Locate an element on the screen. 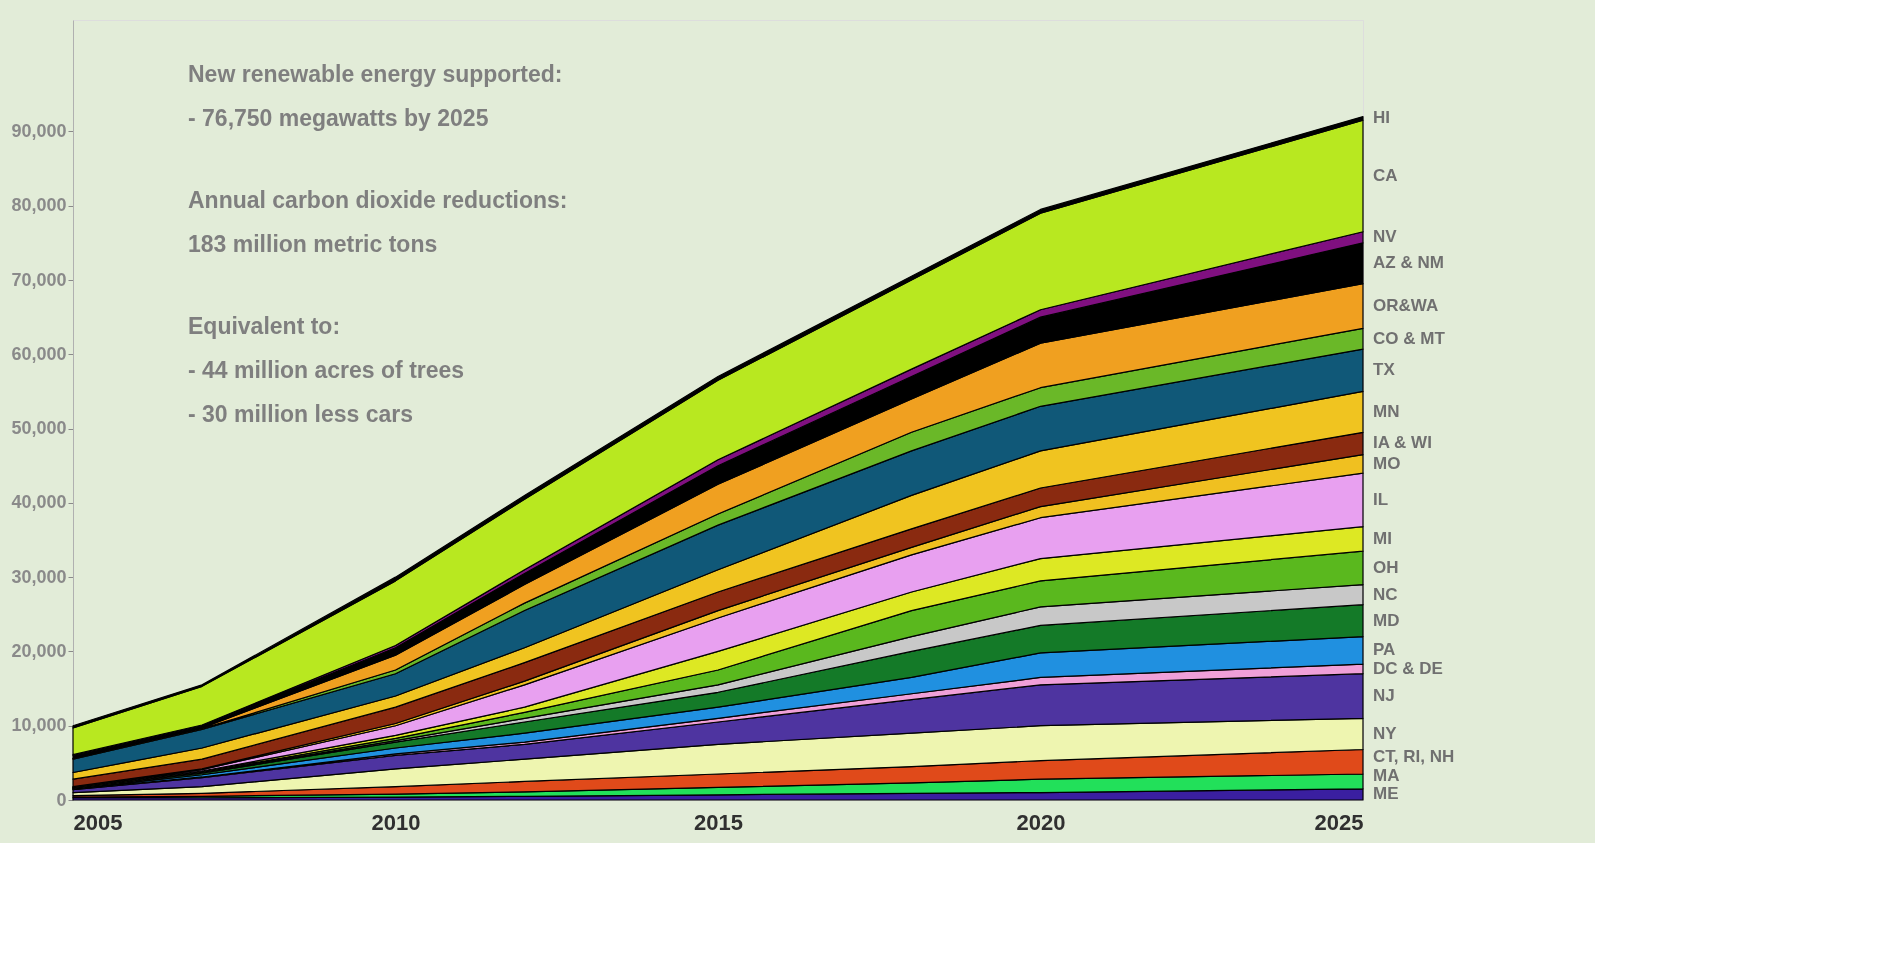  y-tick-label: 80,000 is located at coordinates (39, 205).